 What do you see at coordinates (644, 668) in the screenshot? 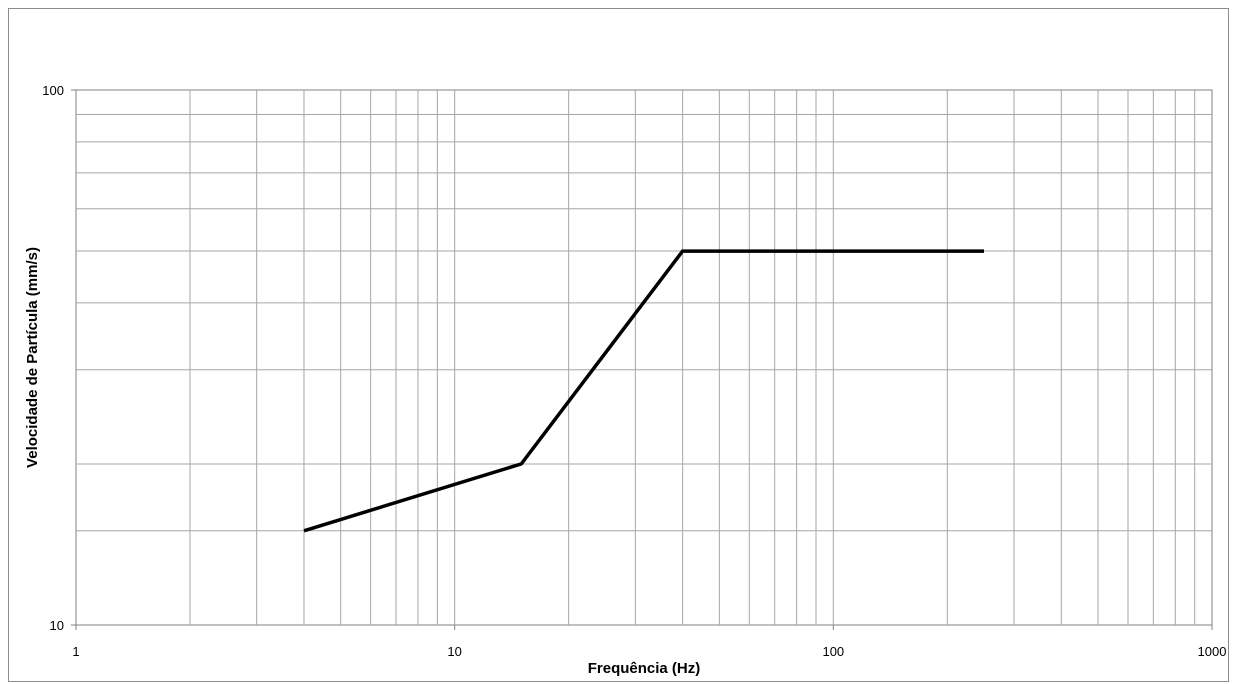
I see `x-axis-label: Frequência (Hz)` at bounding box center [644, 668].